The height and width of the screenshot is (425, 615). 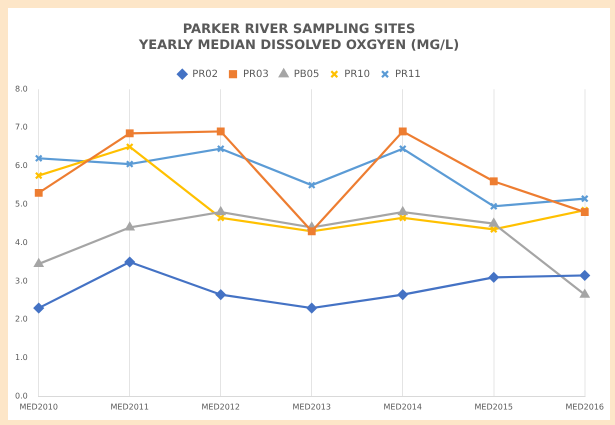 I want to click on y-tick-label: 2.0, so click(x=21, y=319).